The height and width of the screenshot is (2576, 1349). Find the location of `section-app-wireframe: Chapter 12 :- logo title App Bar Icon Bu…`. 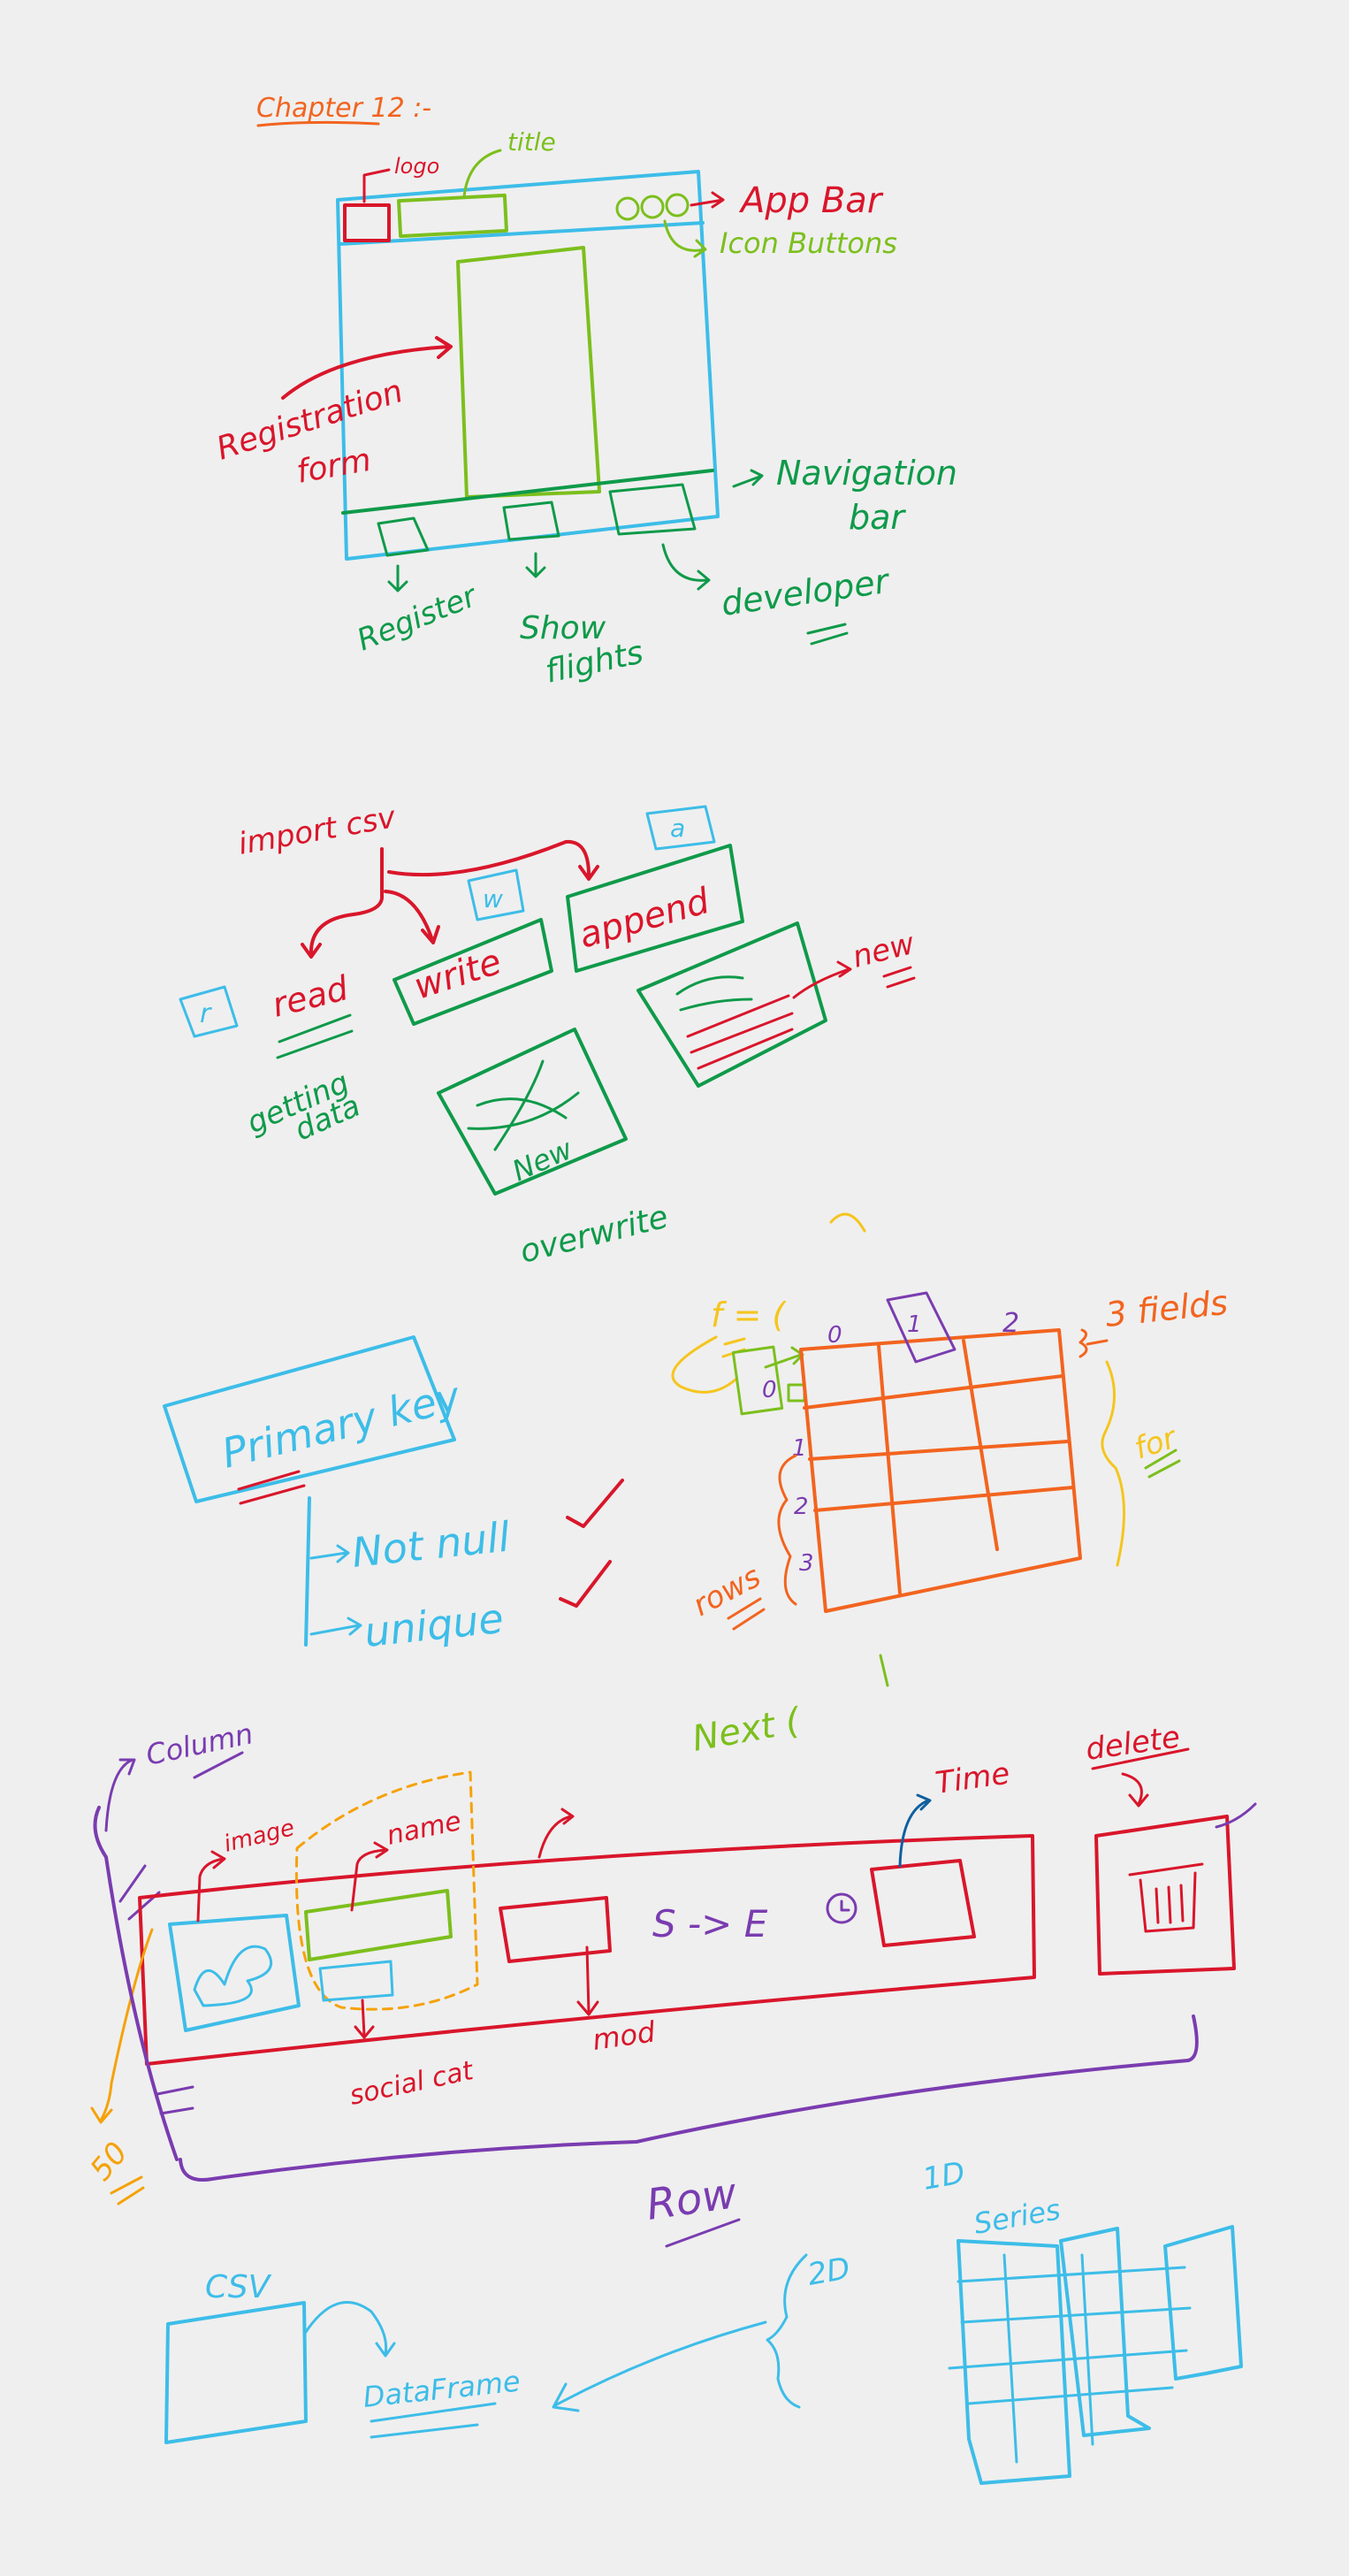

section-app-wireframe: Chapter 12 :- logo title App Bar Icon Bu… is located at coordinates (584, 392).